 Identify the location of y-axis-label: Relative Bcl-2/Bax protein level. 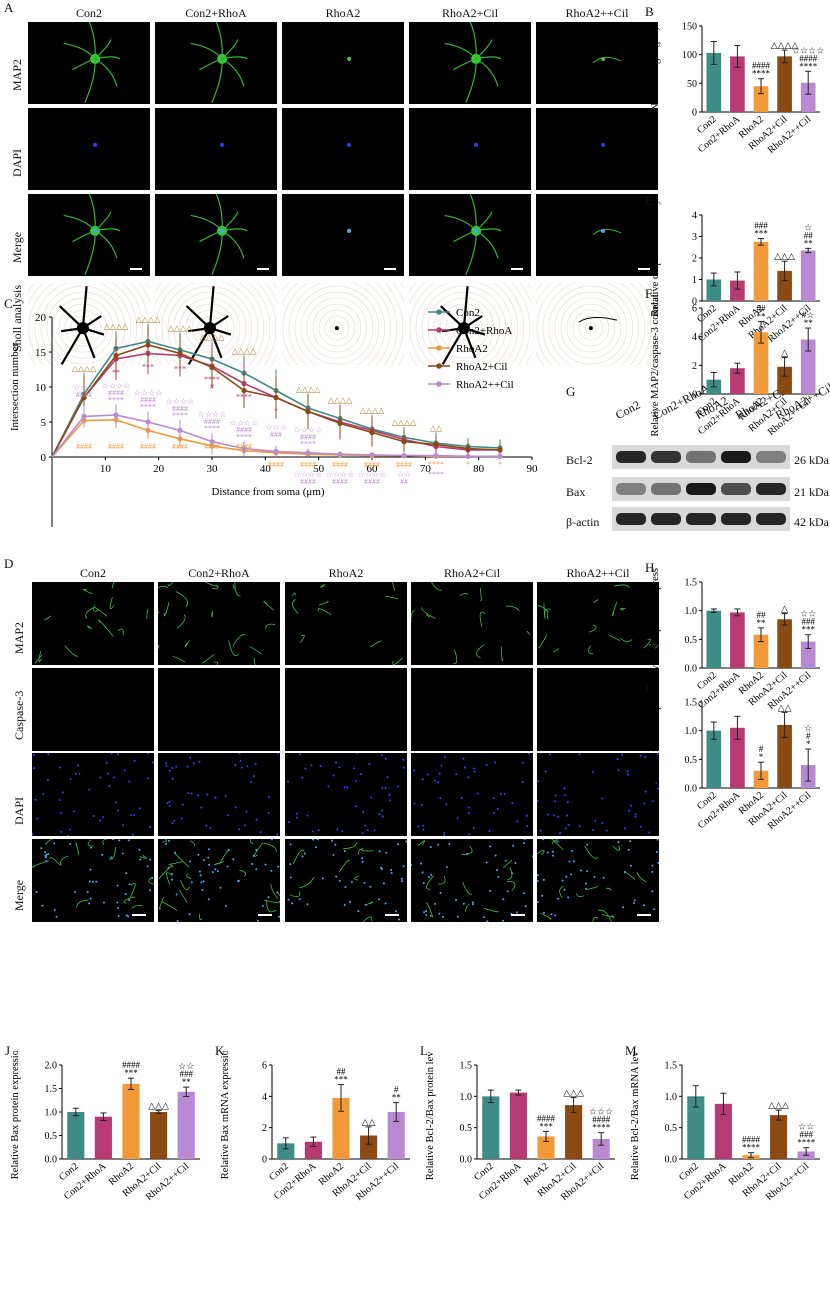
(430, 1115).